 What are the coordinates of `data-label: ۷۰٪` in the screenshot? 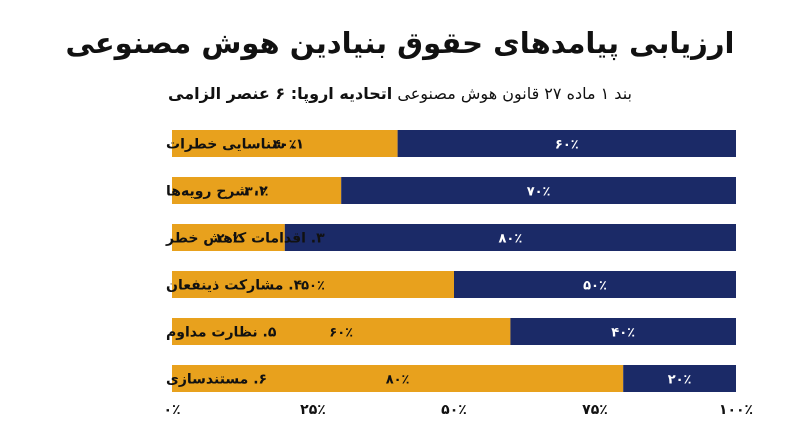 It's located at (539, 192).